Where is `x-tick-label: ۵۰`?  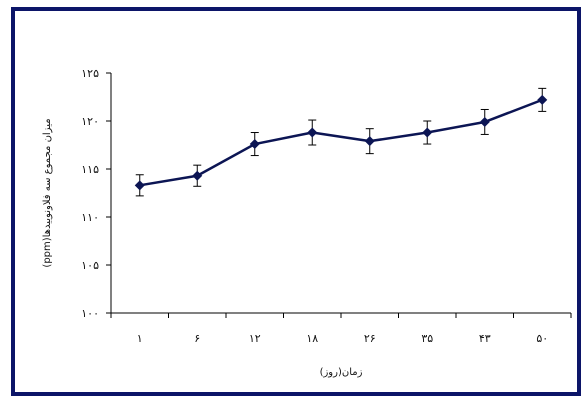 x-tick-label: ۵۰ is located at coordinates (542, 338).